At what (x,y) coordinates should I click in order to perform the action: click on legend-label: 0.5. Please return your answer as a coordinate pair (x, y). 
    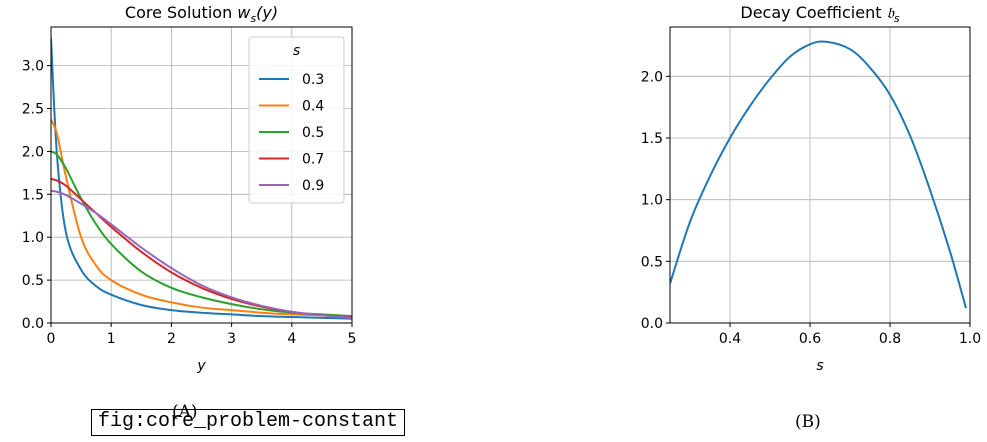
    Looking at the image, I should click on (313, 133).